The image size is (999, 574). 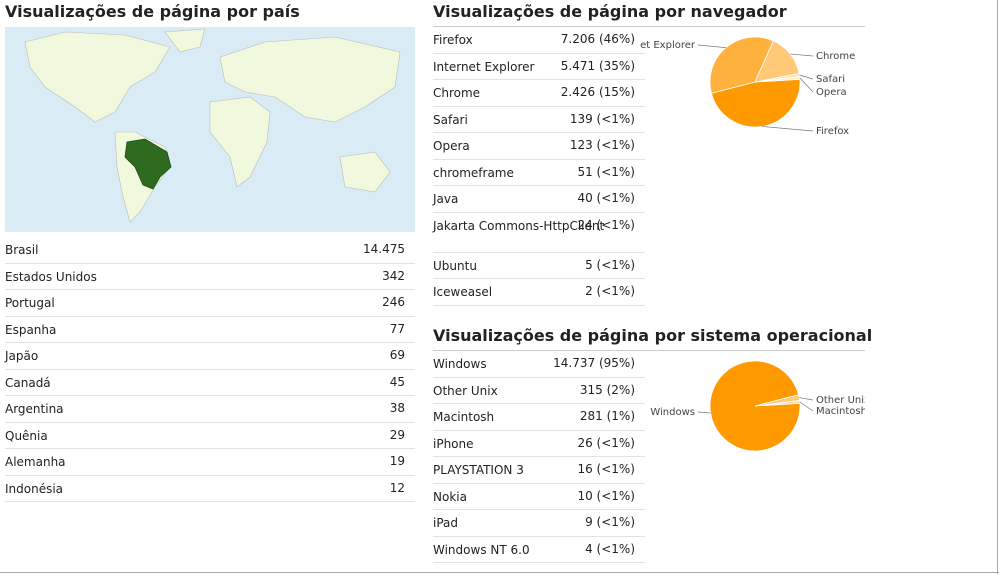 I want to click on row-label: Internet Explorer, so click(x=484, y=66).